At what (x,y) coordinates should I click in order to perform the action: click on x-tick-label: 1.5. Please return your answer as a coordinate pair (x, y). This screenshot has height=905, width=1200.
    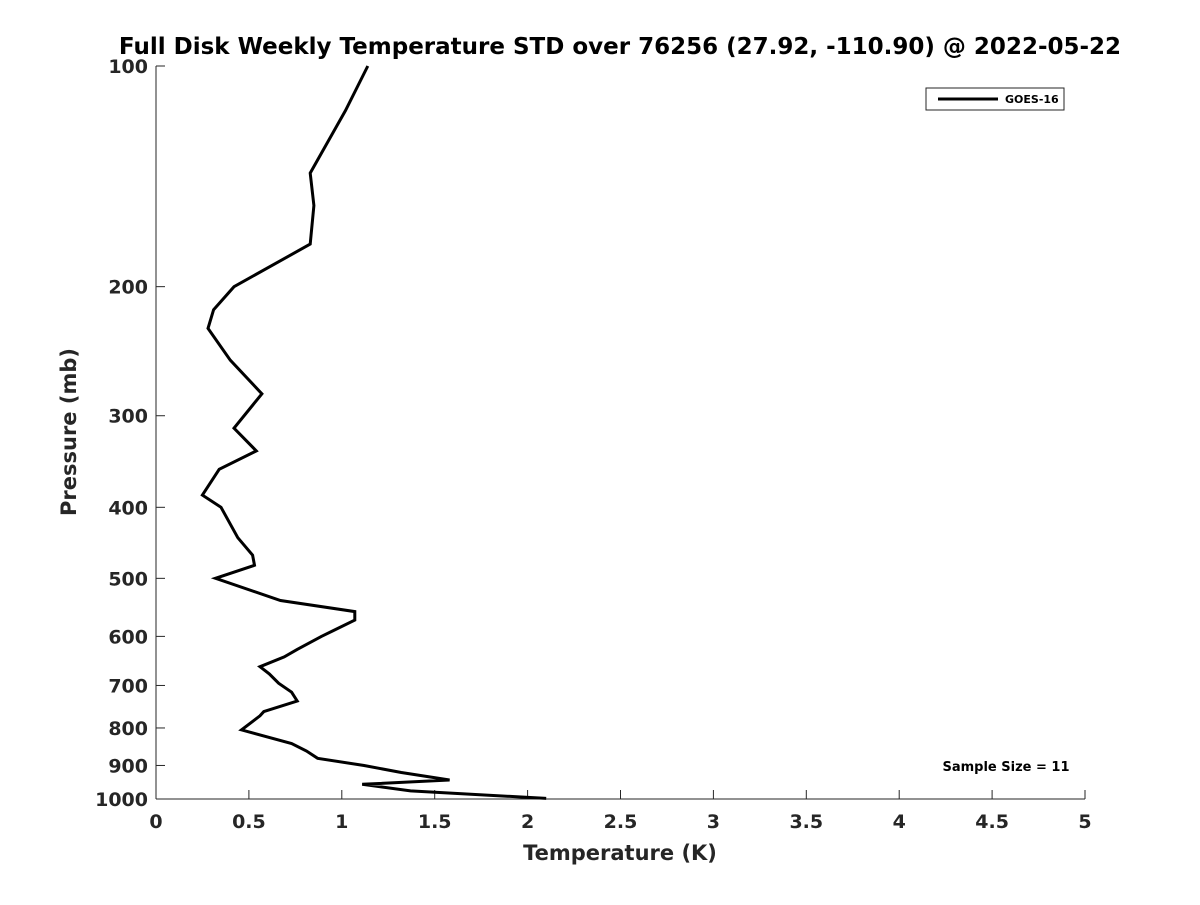
    Looking at the image, I should click on (435, 822).